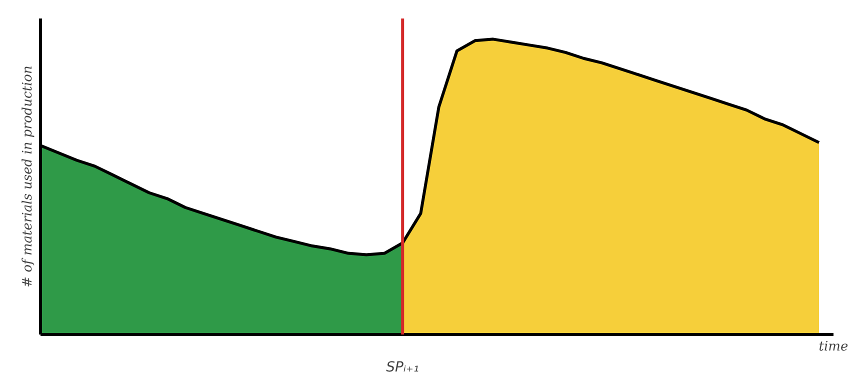  I want to click on x-axis-title: time, so click(833, 347).